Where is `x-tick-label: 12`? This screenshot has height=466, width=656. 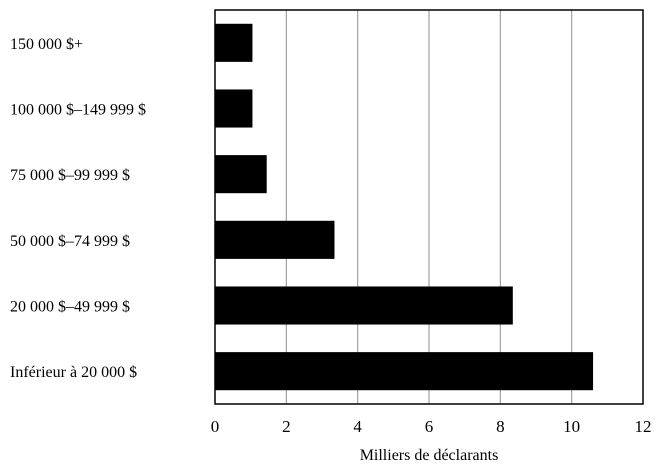 x-tick-label: 12 is located at coordinates (643, 426).